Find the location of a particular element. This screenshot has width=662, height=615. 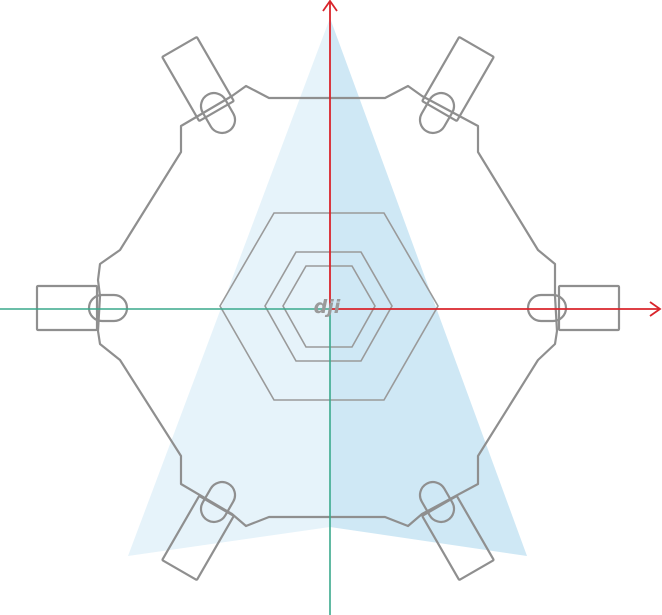

motor-arm-bottom-right is located at coordinates (456, 530).